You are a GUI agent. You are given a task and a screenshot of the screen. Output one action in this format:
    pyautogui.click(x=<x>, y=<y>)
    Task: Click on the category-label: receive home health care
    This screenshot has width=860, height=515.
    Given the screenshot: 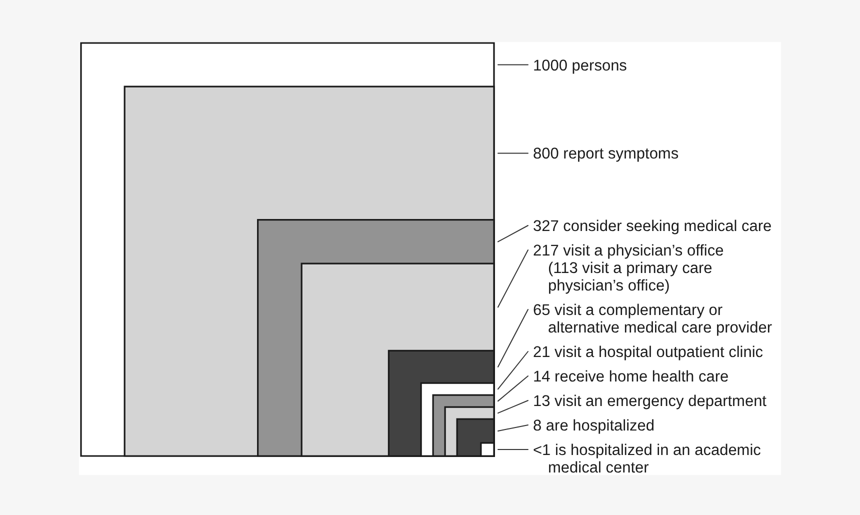 What is the action you would take?
    pyautogui.click(x=639, y=377)
    